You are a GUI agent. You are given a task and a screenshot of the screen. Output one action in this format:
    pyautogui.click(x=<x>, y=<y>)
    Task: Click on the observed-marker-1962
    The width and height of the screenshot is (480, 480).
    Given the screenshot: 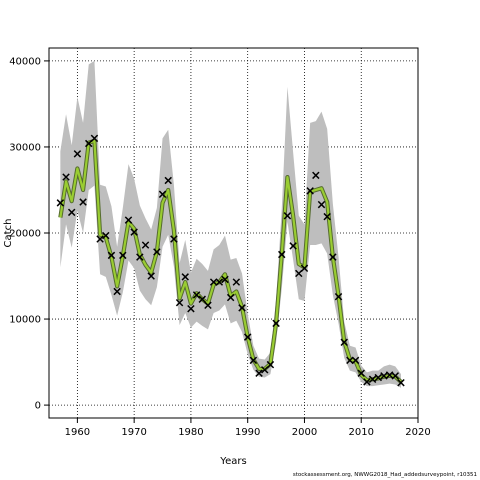 What is the action you would take?
    pyautogui.click(x=89, y=143)
    